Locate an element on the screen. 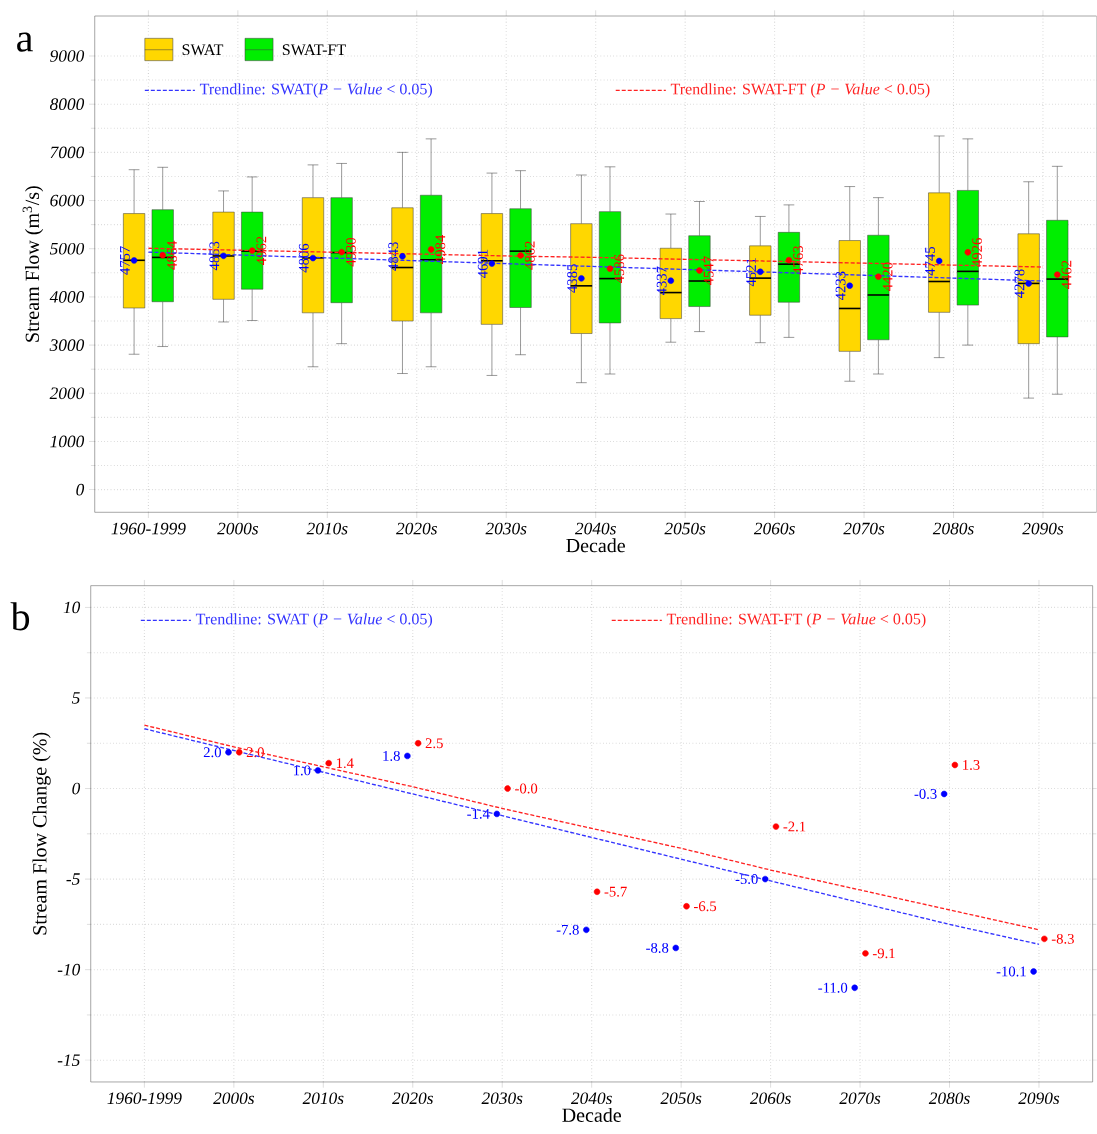 The image size is (1097, 1134). data-label: 4843 is located at coordinates (393, 256).